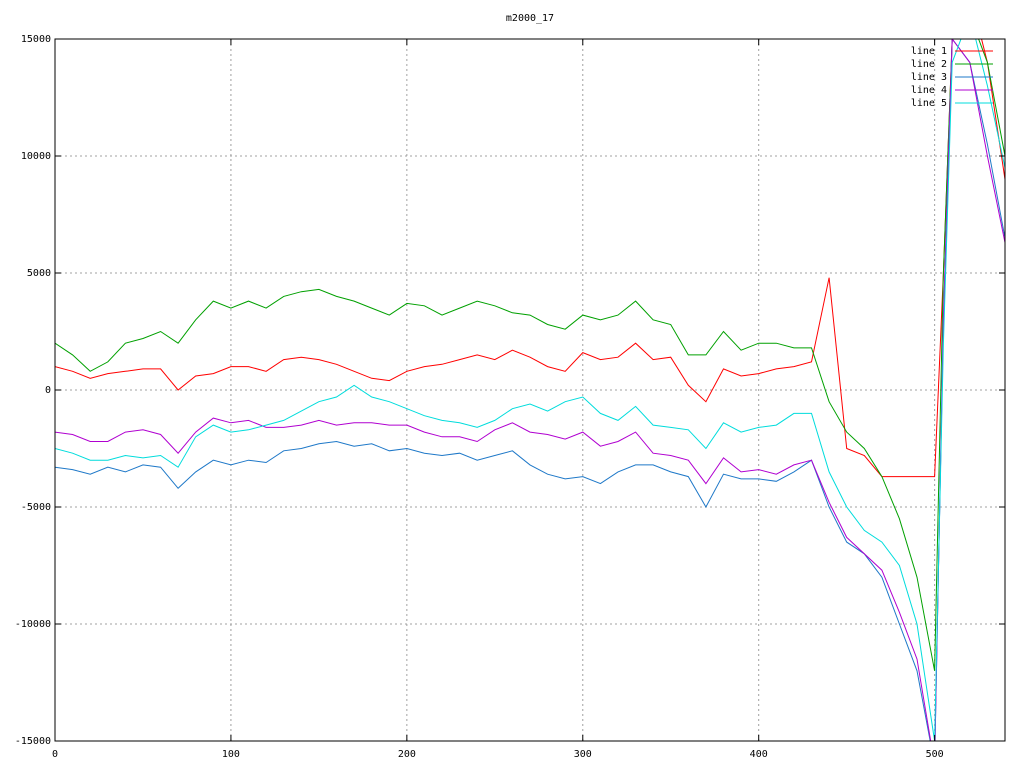 This screenshot has width=1024, height=768. What do you see at coordinates (929, 51) in the screenshot?
I see `legend-label: line 1` at bounding box center [929, 51].